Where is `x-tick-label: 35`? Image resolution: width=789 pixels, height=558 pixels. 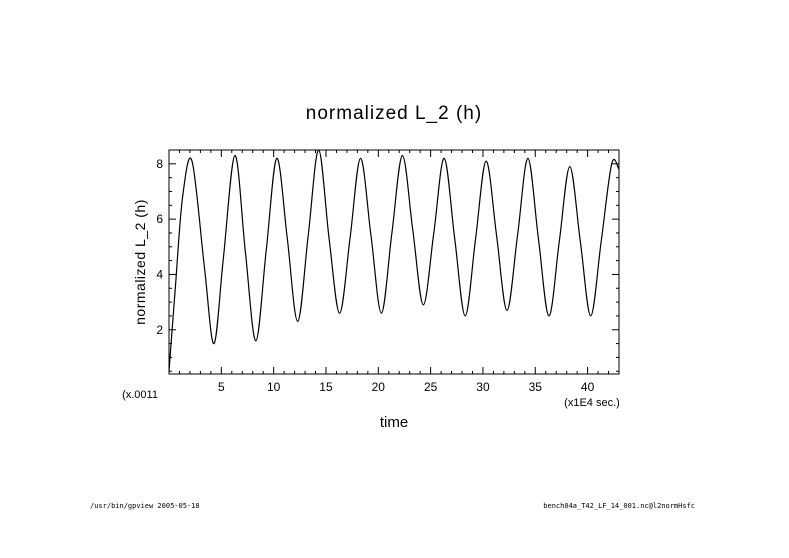
x-tick-label: 35 is located at coordinates (536, 387).